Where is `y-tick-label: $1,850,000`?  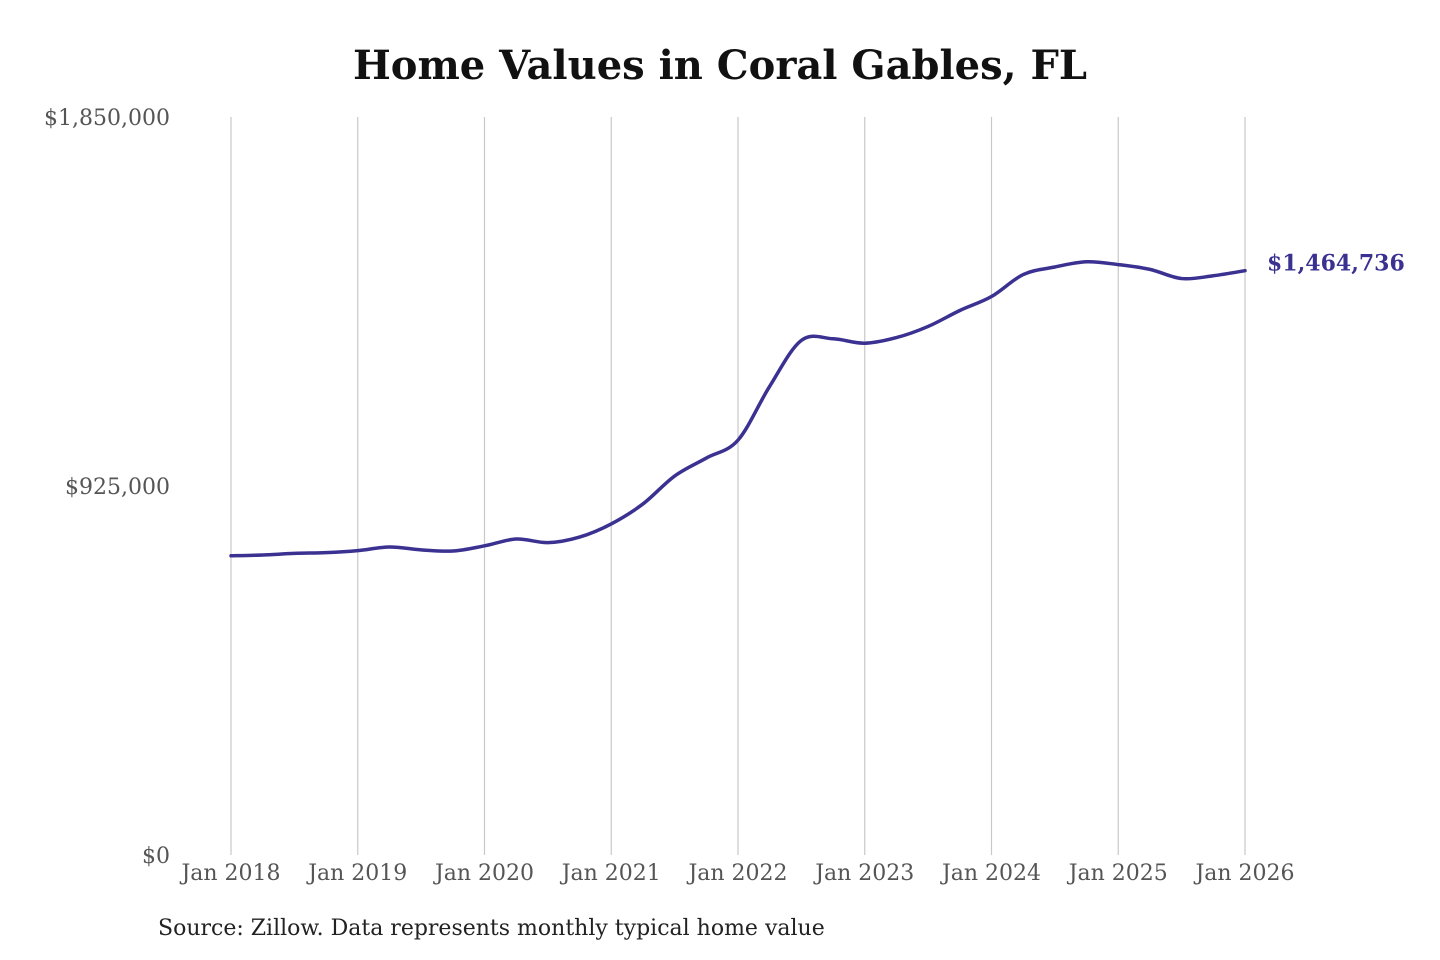
y-tick-label: $1,850,000 is located at coordinates (107, 118).